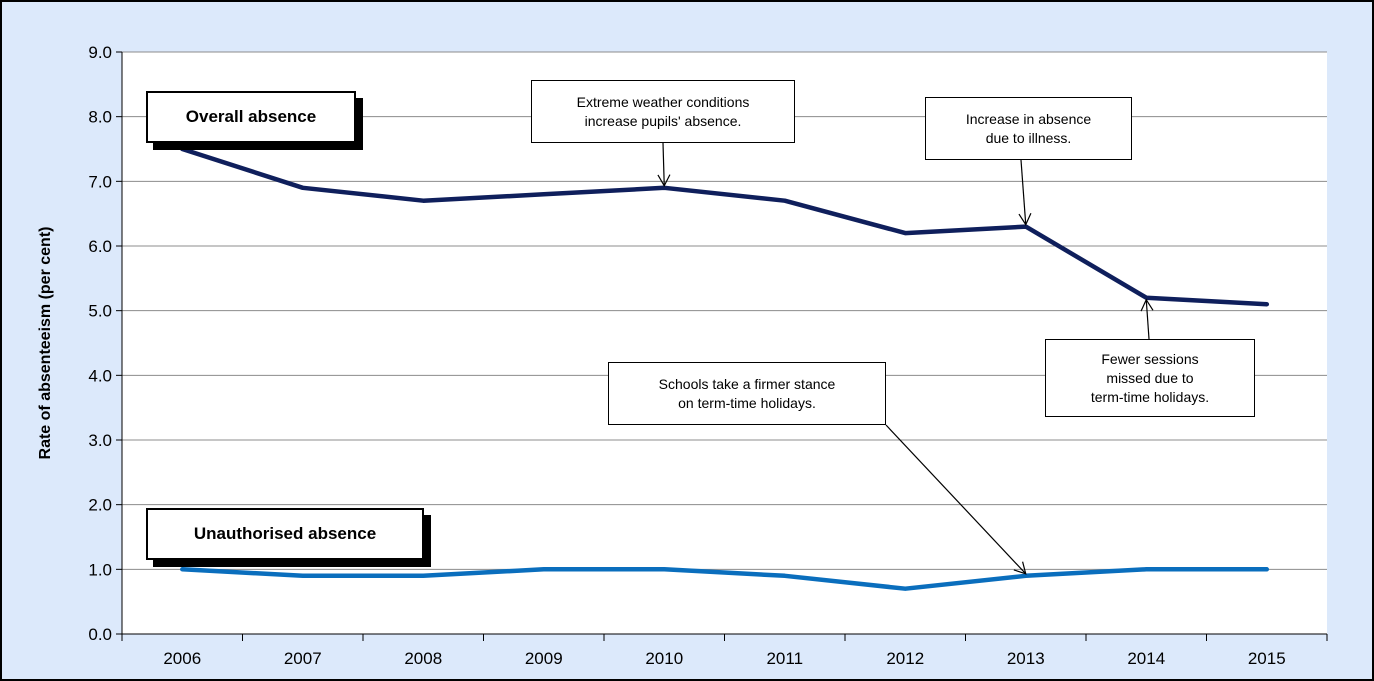 The width and height of the screenshot is (1374, 681). What do you see at coordinates (285, 534) in the screenshot?
I see `unauthorised-absence-label: Unauthorised absence` at bounding box center [285, 534].